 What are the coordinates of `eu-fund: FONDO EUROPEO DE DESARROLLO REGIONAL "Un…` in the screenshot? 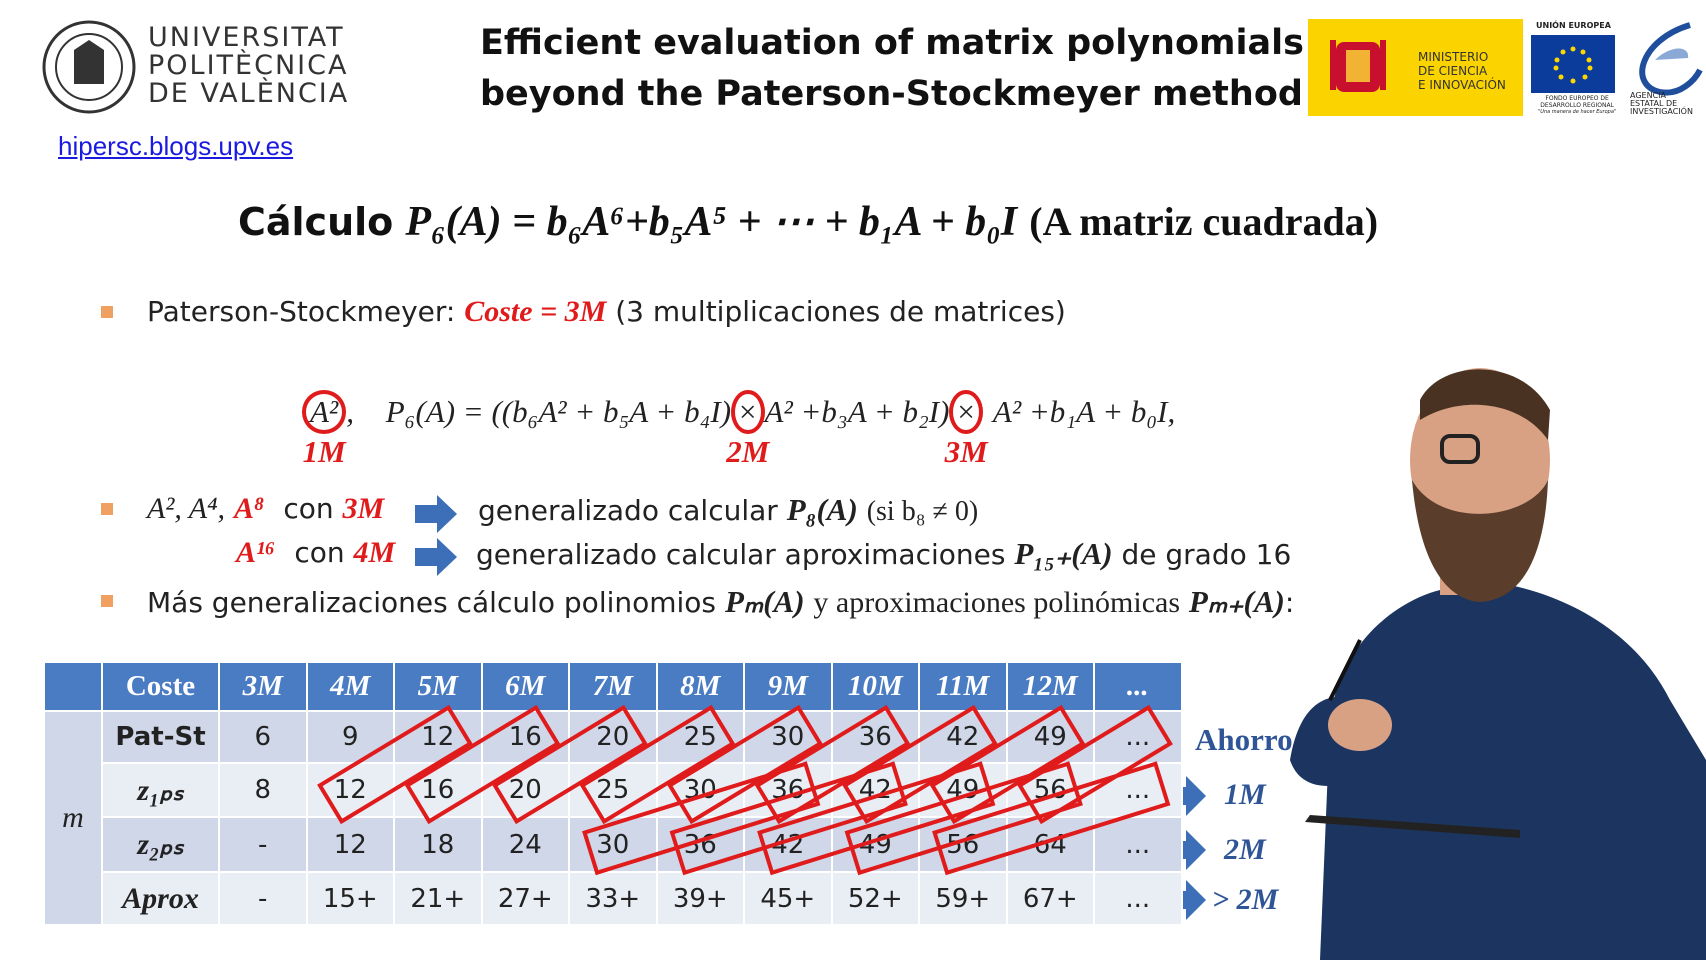 It's located at (1577, 105).